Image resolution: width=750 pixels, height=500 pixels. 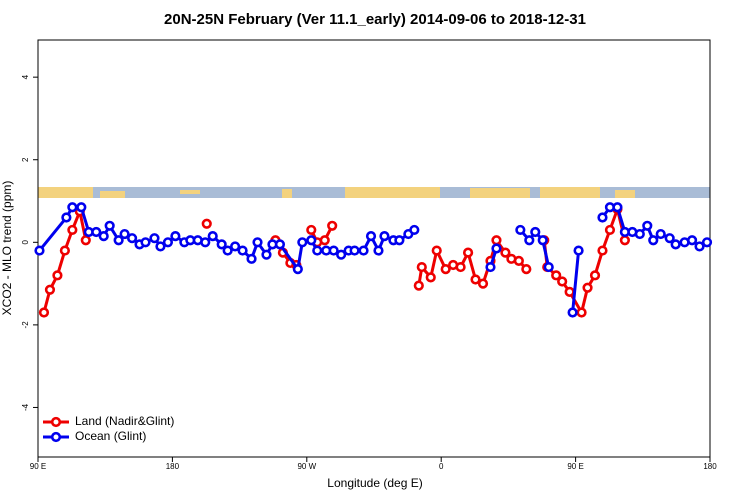 I want to click on y-tick-label: -4, so click(x=25, y=407).